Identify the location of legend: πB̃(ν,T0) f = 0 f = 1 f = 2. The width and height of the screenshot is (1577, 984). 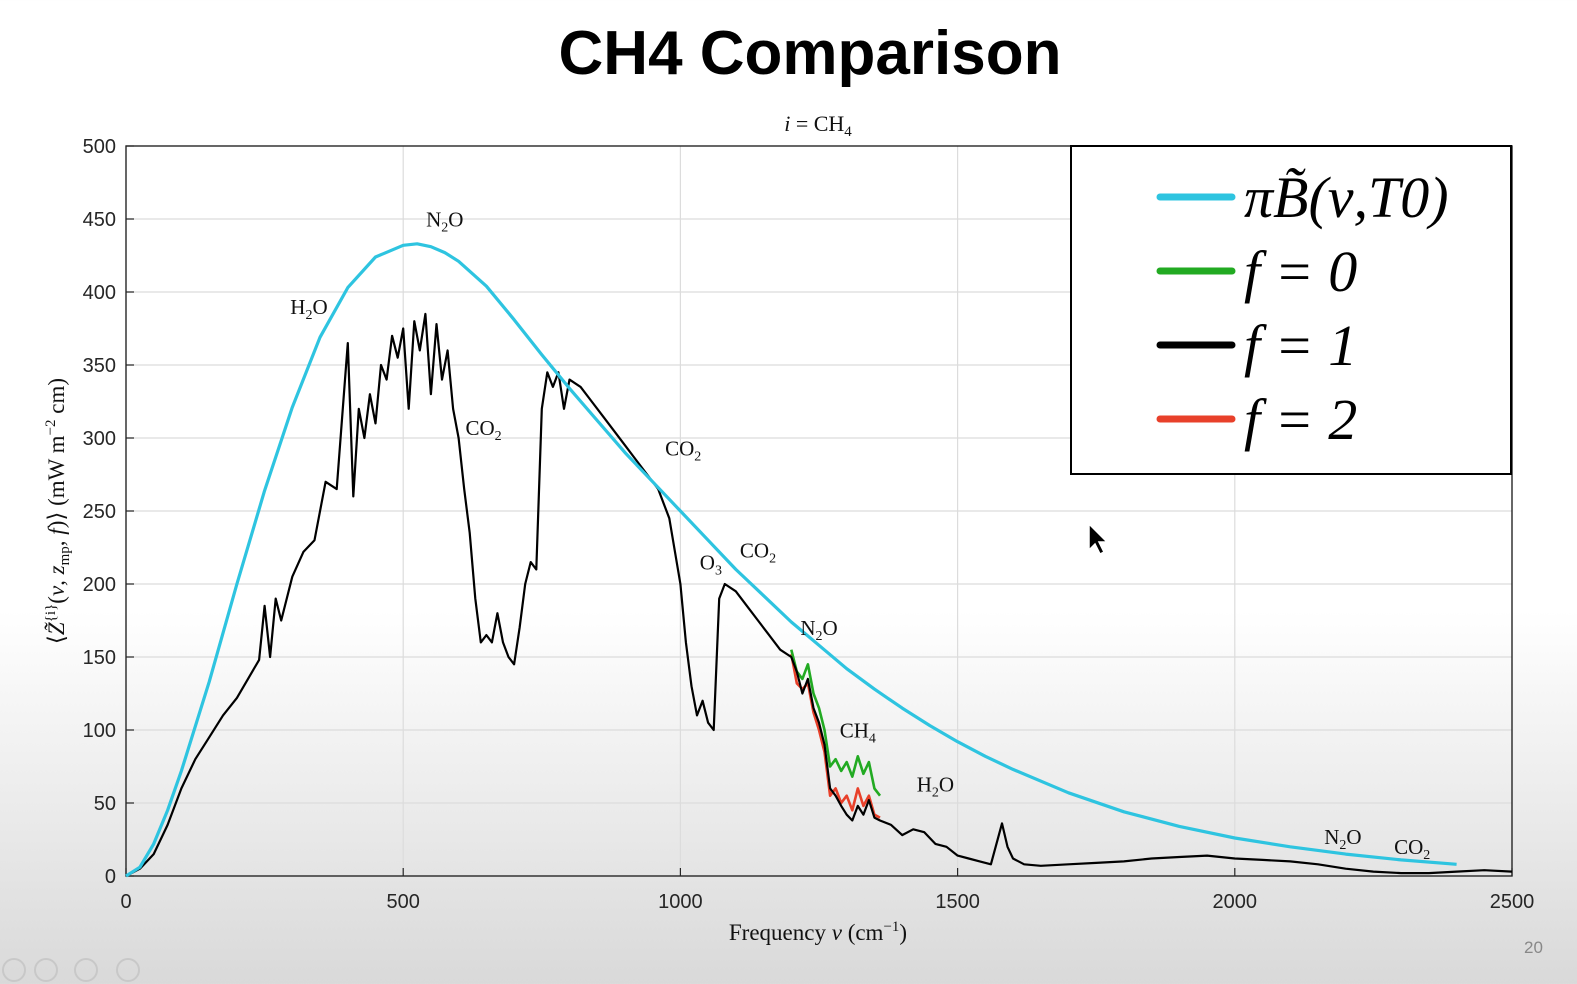
(1291, 310).